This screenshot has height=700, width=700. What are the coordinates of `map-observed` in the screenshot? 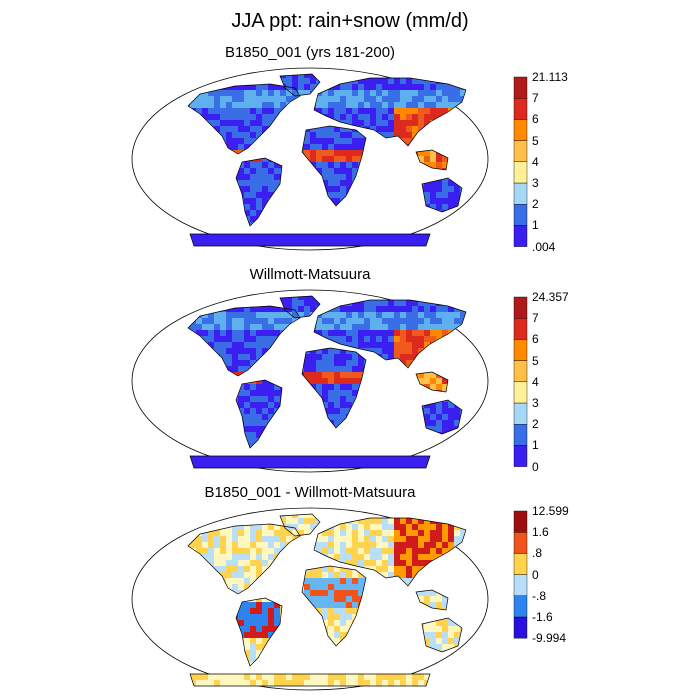 It's located at (310, 381).